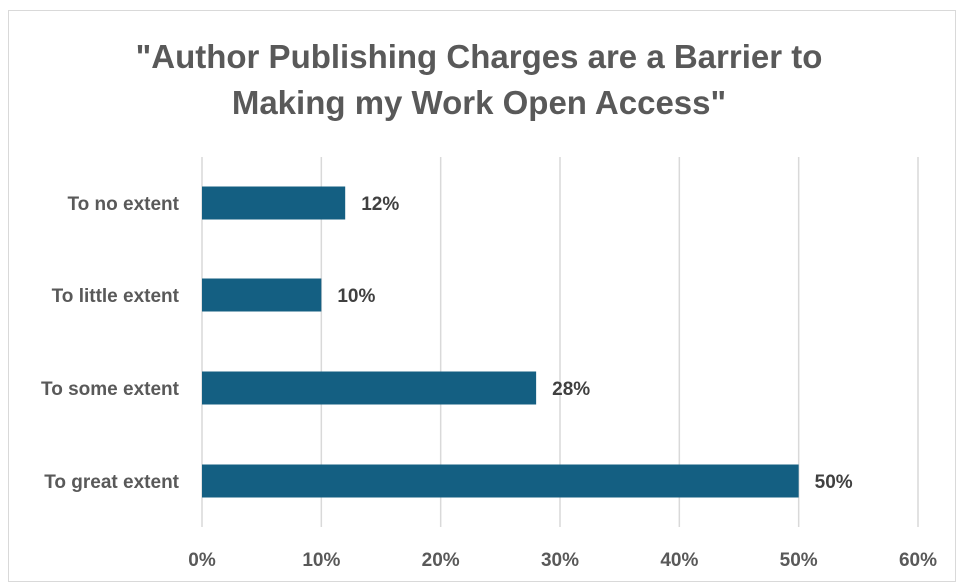 Image resolution: width=958 pixels, height=584 pixels. Describe the element at coordinates (571, 389) in the screenshot. I see `data-label: 28%` at that location.